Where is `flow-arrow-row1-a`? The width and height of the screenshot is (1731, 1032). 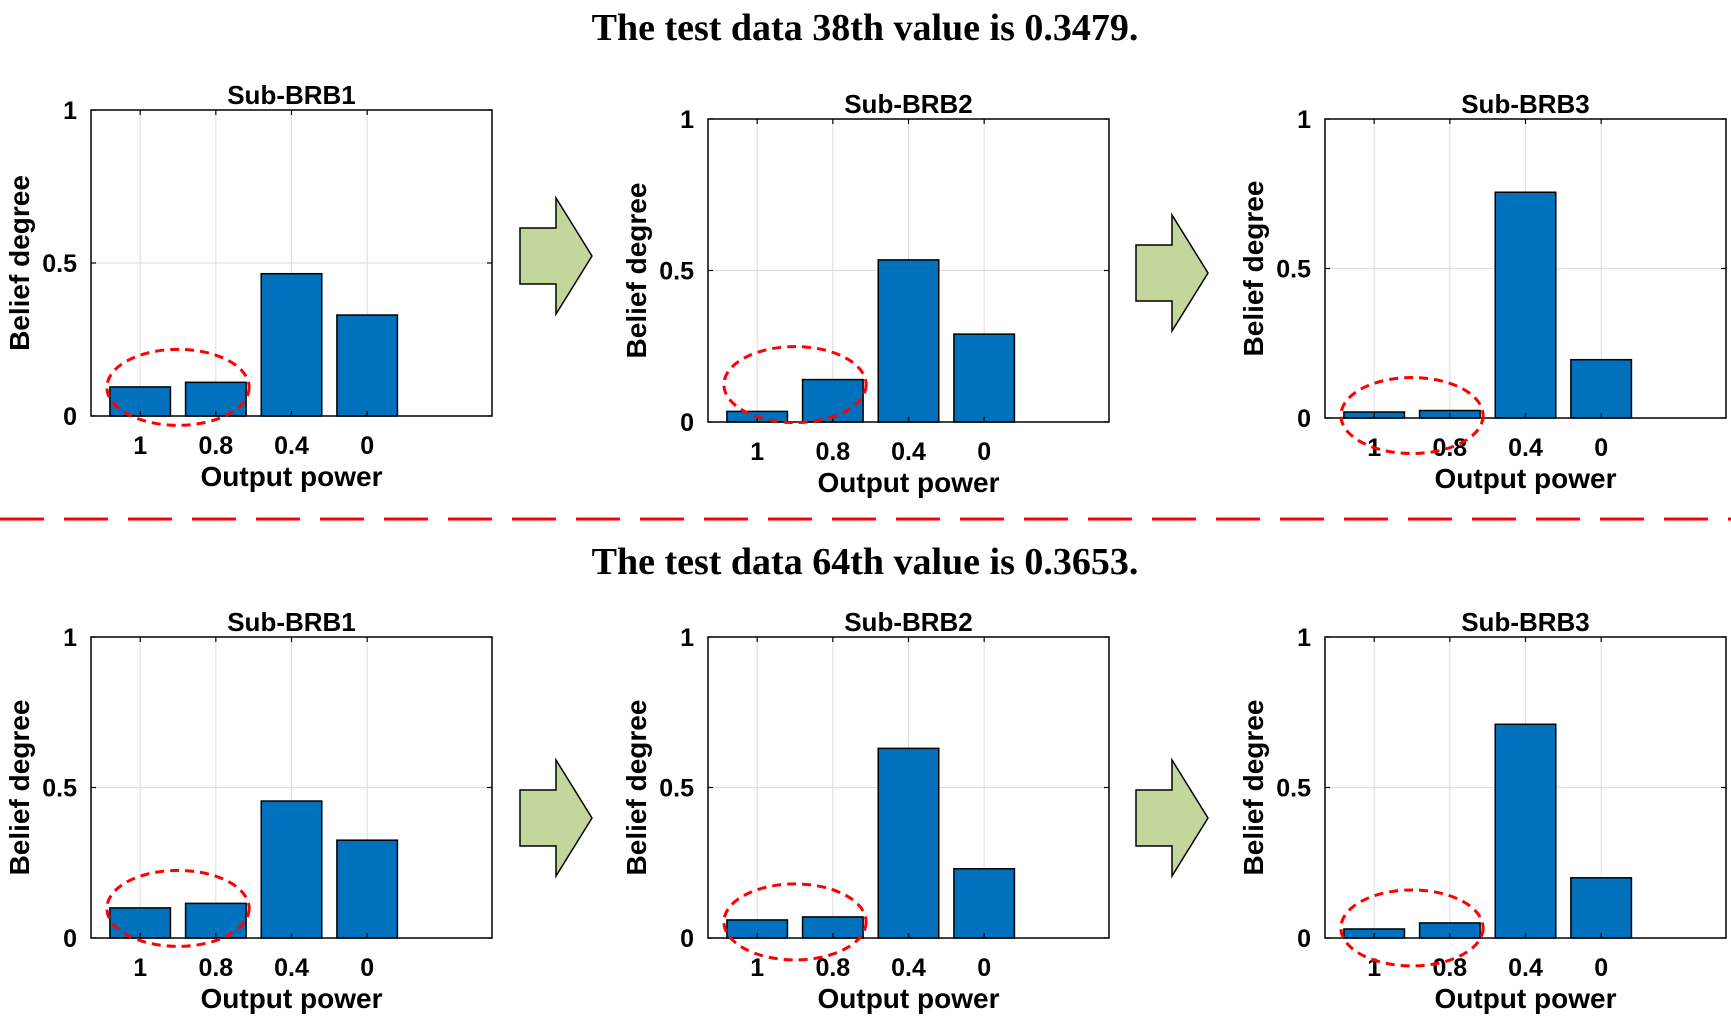 flow-arrow-row1-a is located at coordinates (556, 256).